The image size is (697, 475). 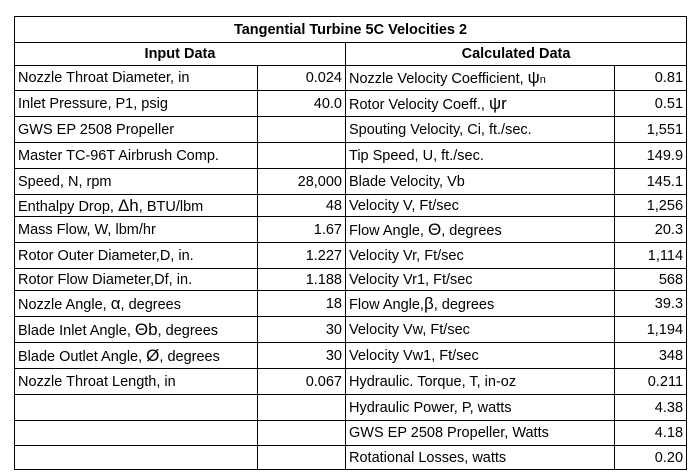 What do you see at coordinates (301, 229) in the screenshot?
I see `input-value-cell: 1.67` at bounding box center [301, 229].